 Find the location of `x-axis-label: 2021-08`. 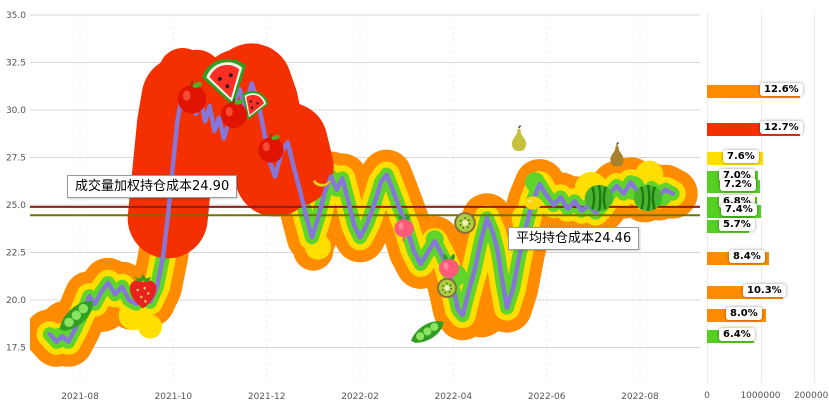

x-axis-label: 2021-08 is located at coordinates (80, 397).